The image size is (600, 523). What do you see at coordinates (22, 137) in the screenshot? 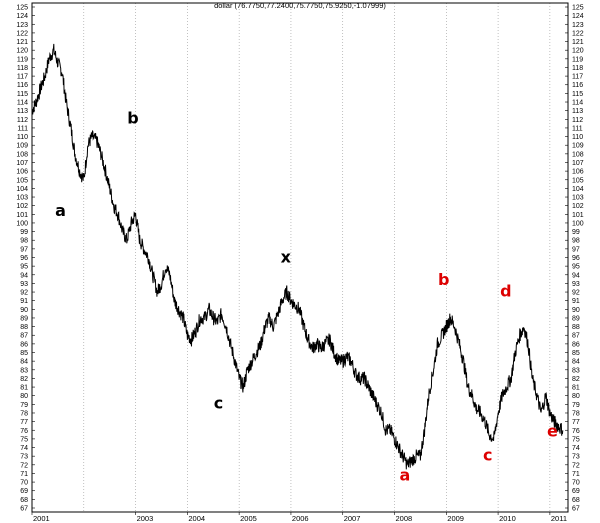
I see `y-tick-label-left: 110` at bounding box center [22, 137].